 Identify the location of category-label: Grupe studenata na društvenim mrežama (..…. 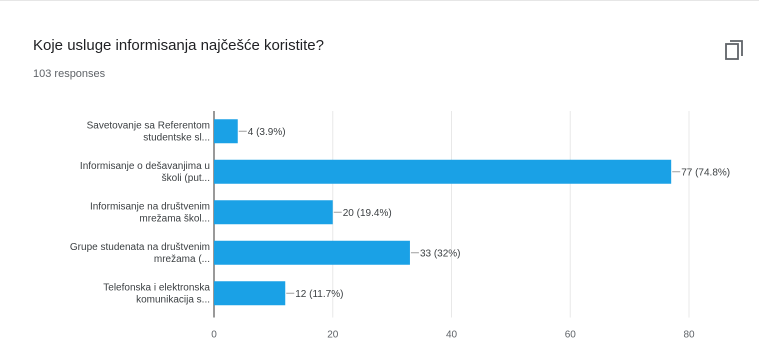
(140, 253).